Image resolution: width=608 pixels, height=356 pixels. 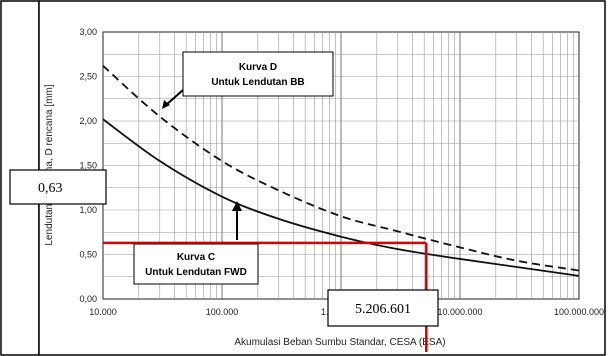 What do you see at coordinates (88, 32) in the screenshot?
I see `y-tick-label: 3,00` at bounding box center [88, 32].